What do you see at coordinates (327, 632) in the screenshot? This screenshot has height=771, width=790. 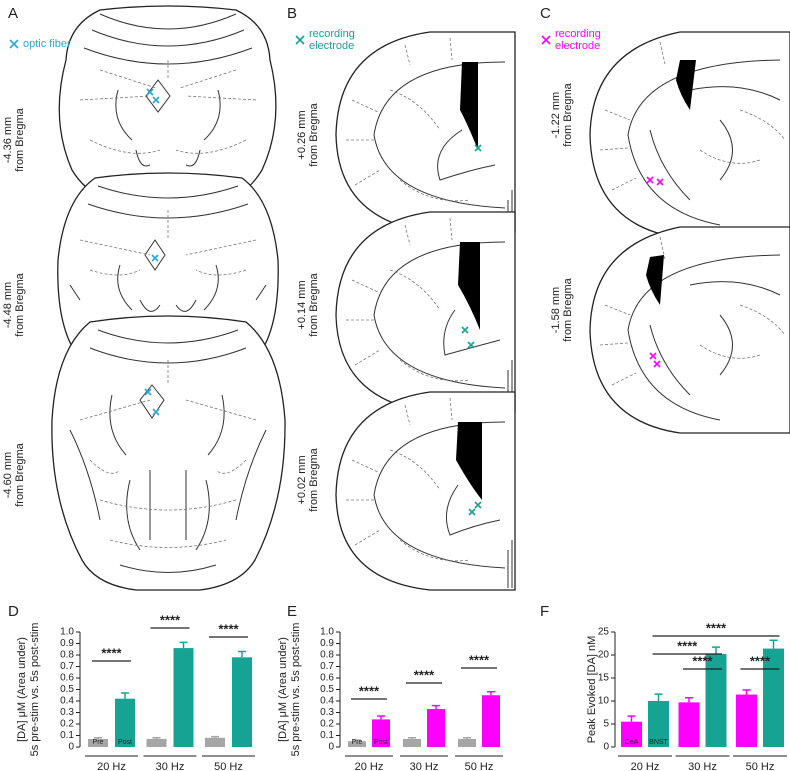 I see `y-tick-label: 1.0` at bounding box center [327, 632].